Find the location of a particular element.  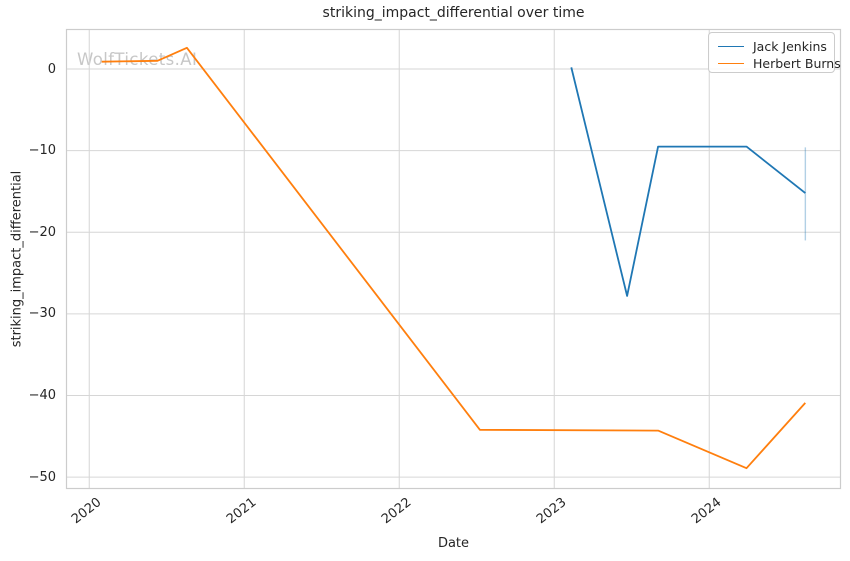

x-axis-label: Date is located at coordinates (453, 543).